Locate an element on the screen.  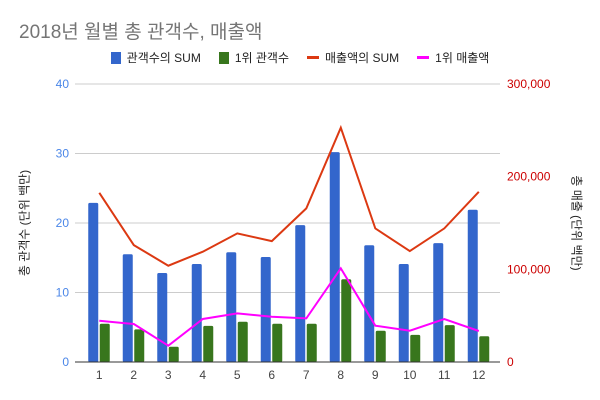
x-tick-label: 6 is located at coordinates (271, 375).